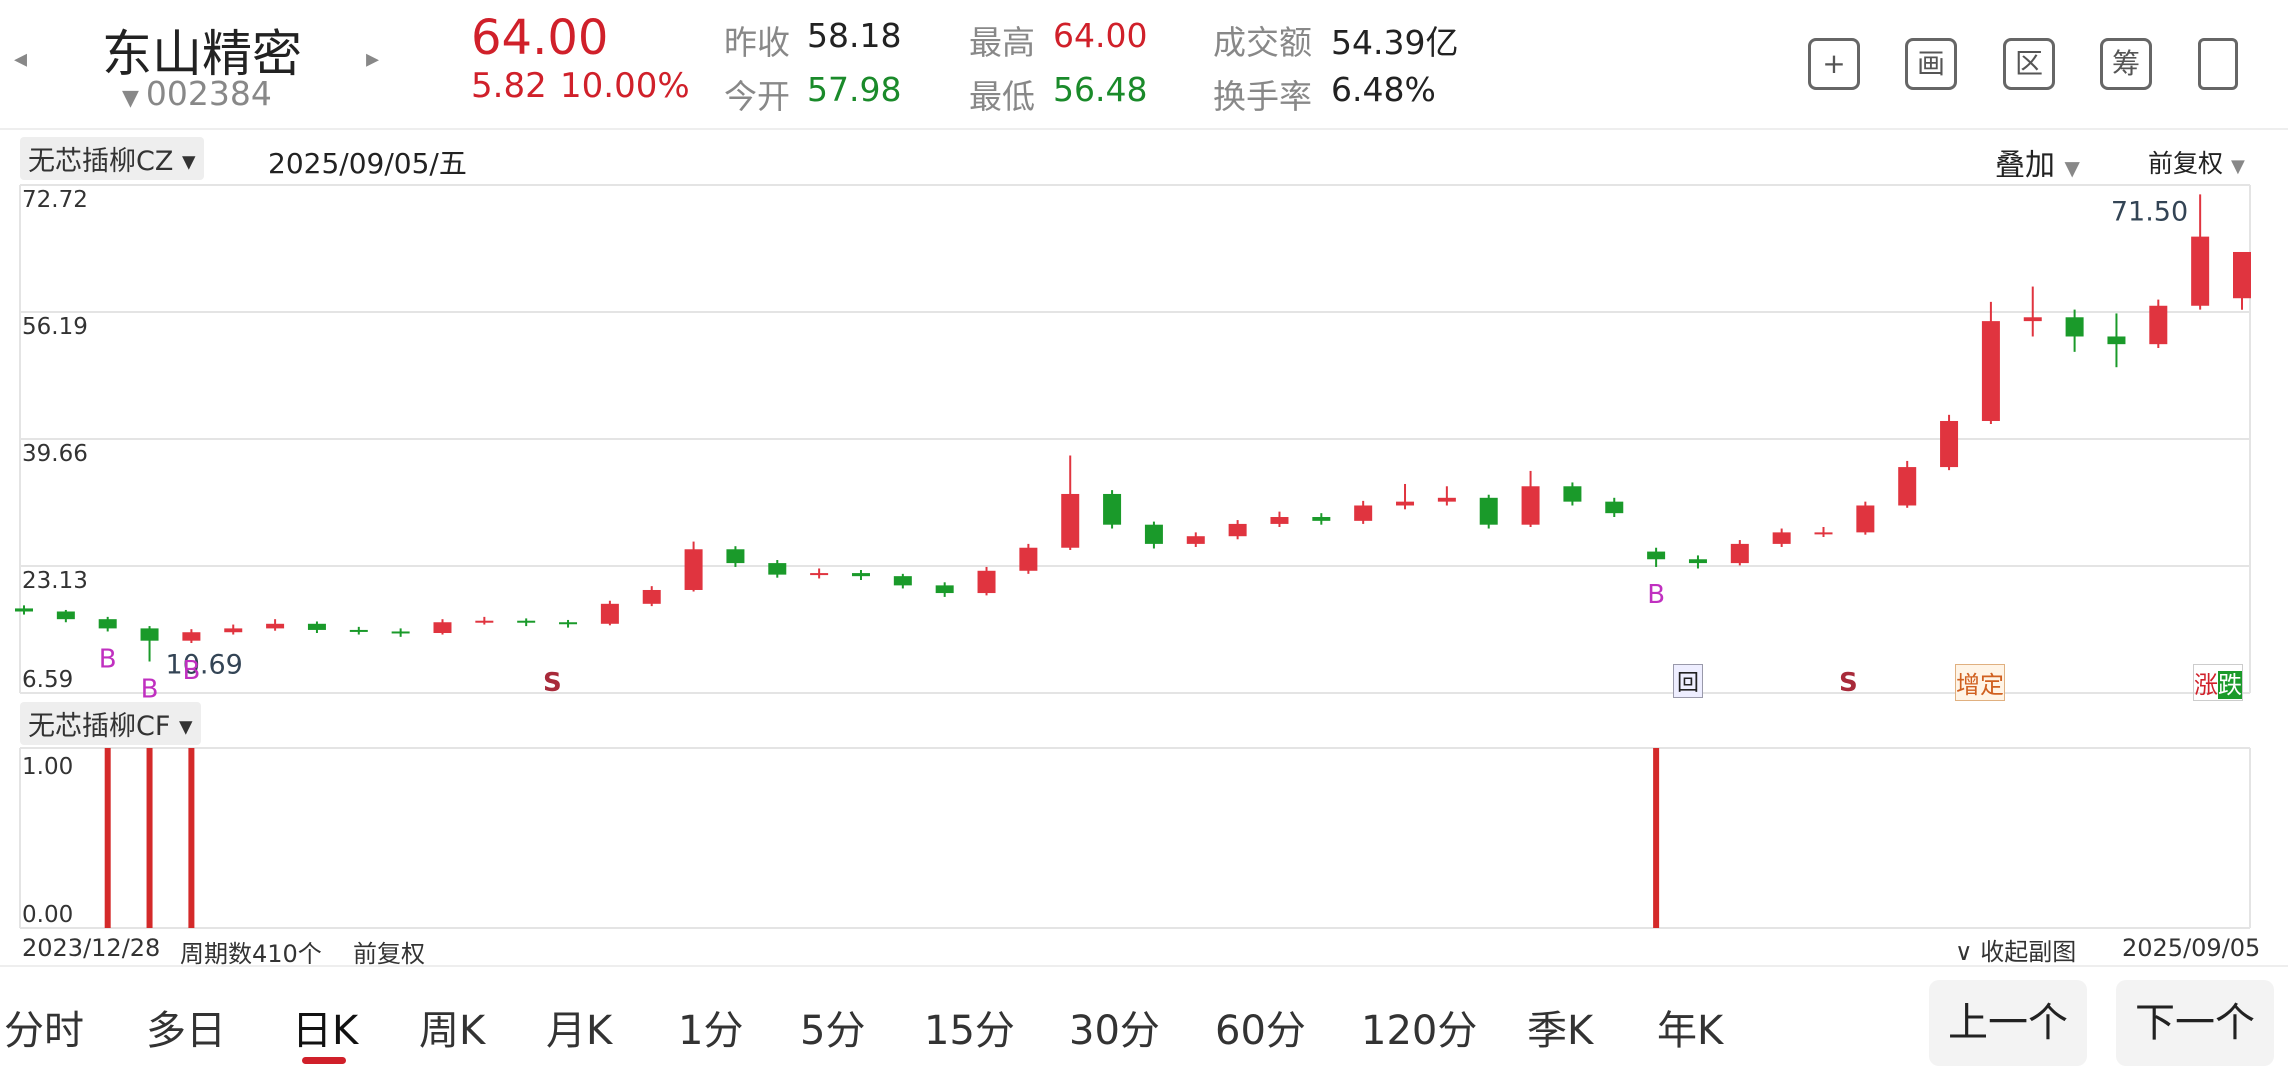 The height and width of the screenshot is (1081, 2288). Describe the element at coordinates (1419, 1031) in the screenshot. I see `tab: 120分` at that location.